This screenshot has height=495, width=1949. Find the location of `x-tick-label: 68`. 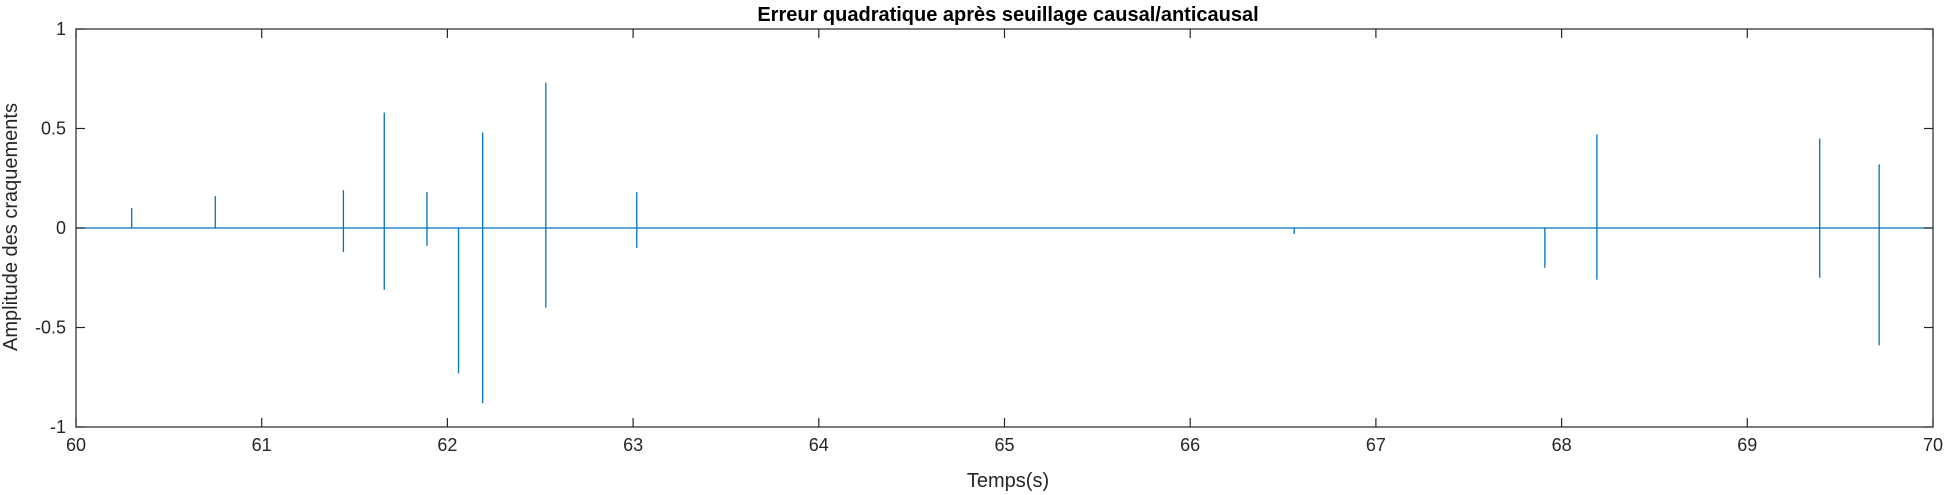

x-tick-label: 68 is located at coordinates (1562, 445).